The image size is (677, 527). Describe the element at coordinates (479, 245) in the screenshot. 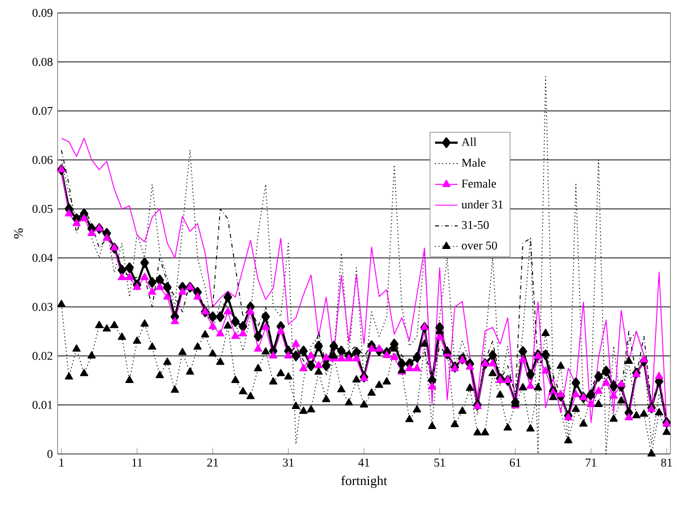

I see `legend-label: over 50` at that location.